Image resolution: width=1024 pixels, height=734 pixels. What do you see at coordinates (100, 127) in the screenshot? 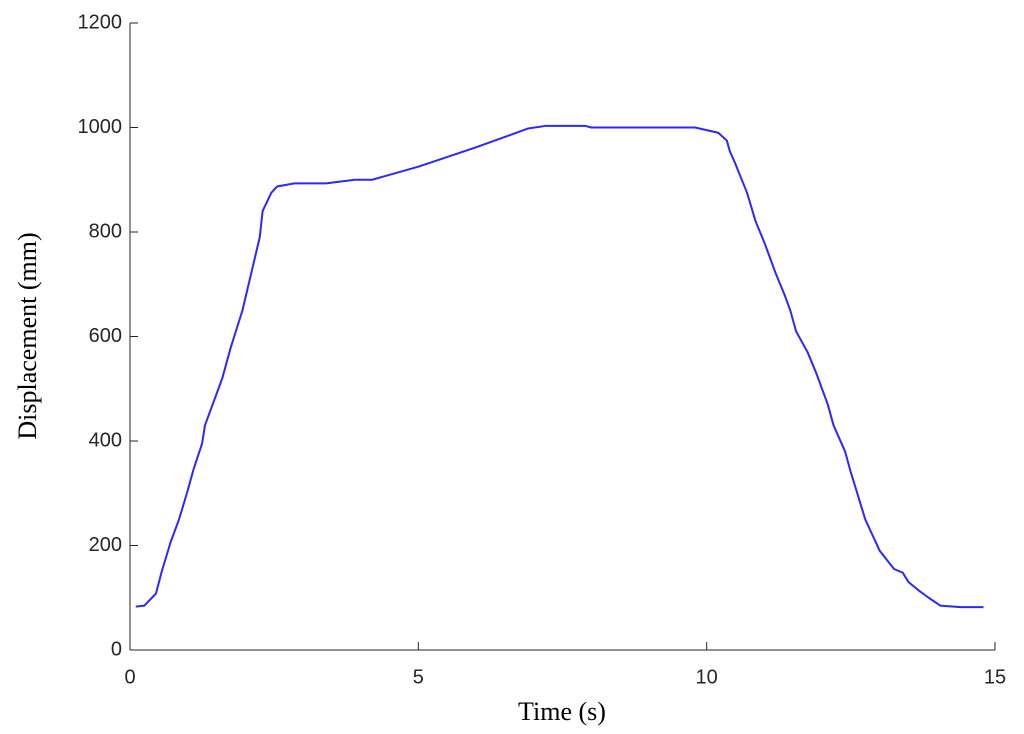
I see `y-tick-label: 1000` at bounding box center [100, 127].